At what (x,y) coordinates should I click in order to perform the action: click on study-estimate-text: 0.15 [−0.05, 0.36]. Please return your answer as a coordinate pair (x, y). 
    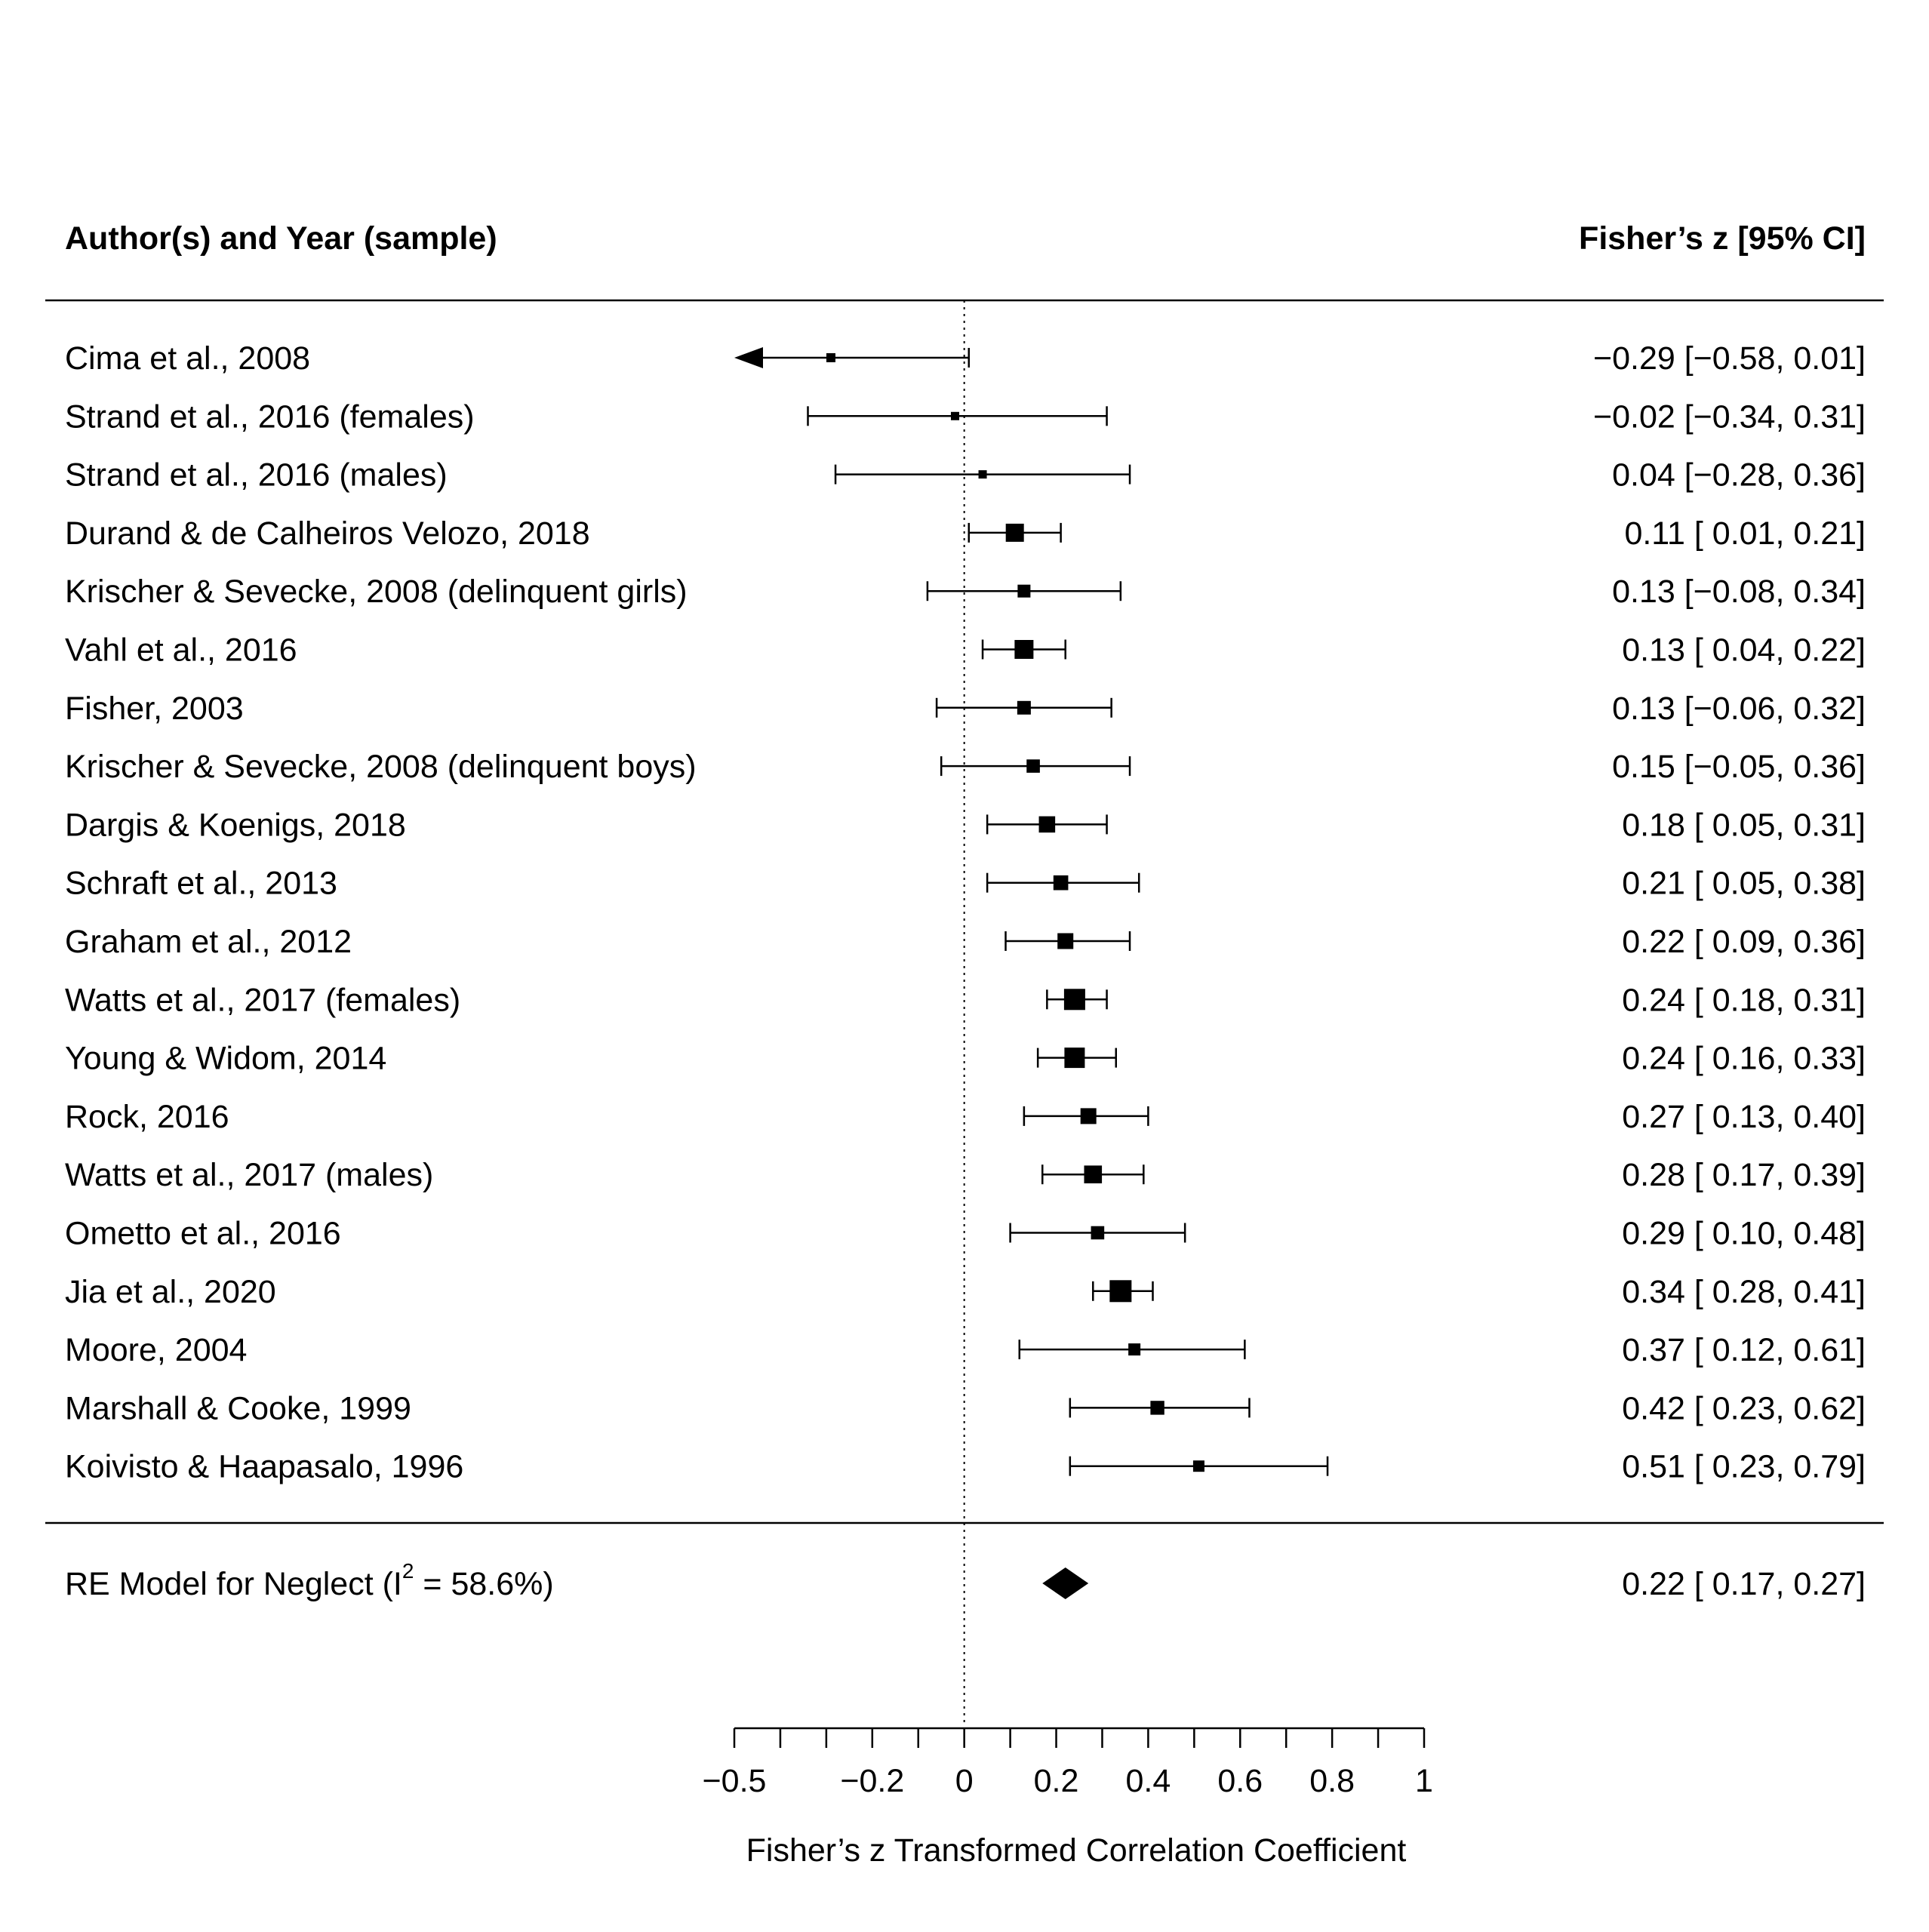
    Looking at the image, I should click on (1739, 767).